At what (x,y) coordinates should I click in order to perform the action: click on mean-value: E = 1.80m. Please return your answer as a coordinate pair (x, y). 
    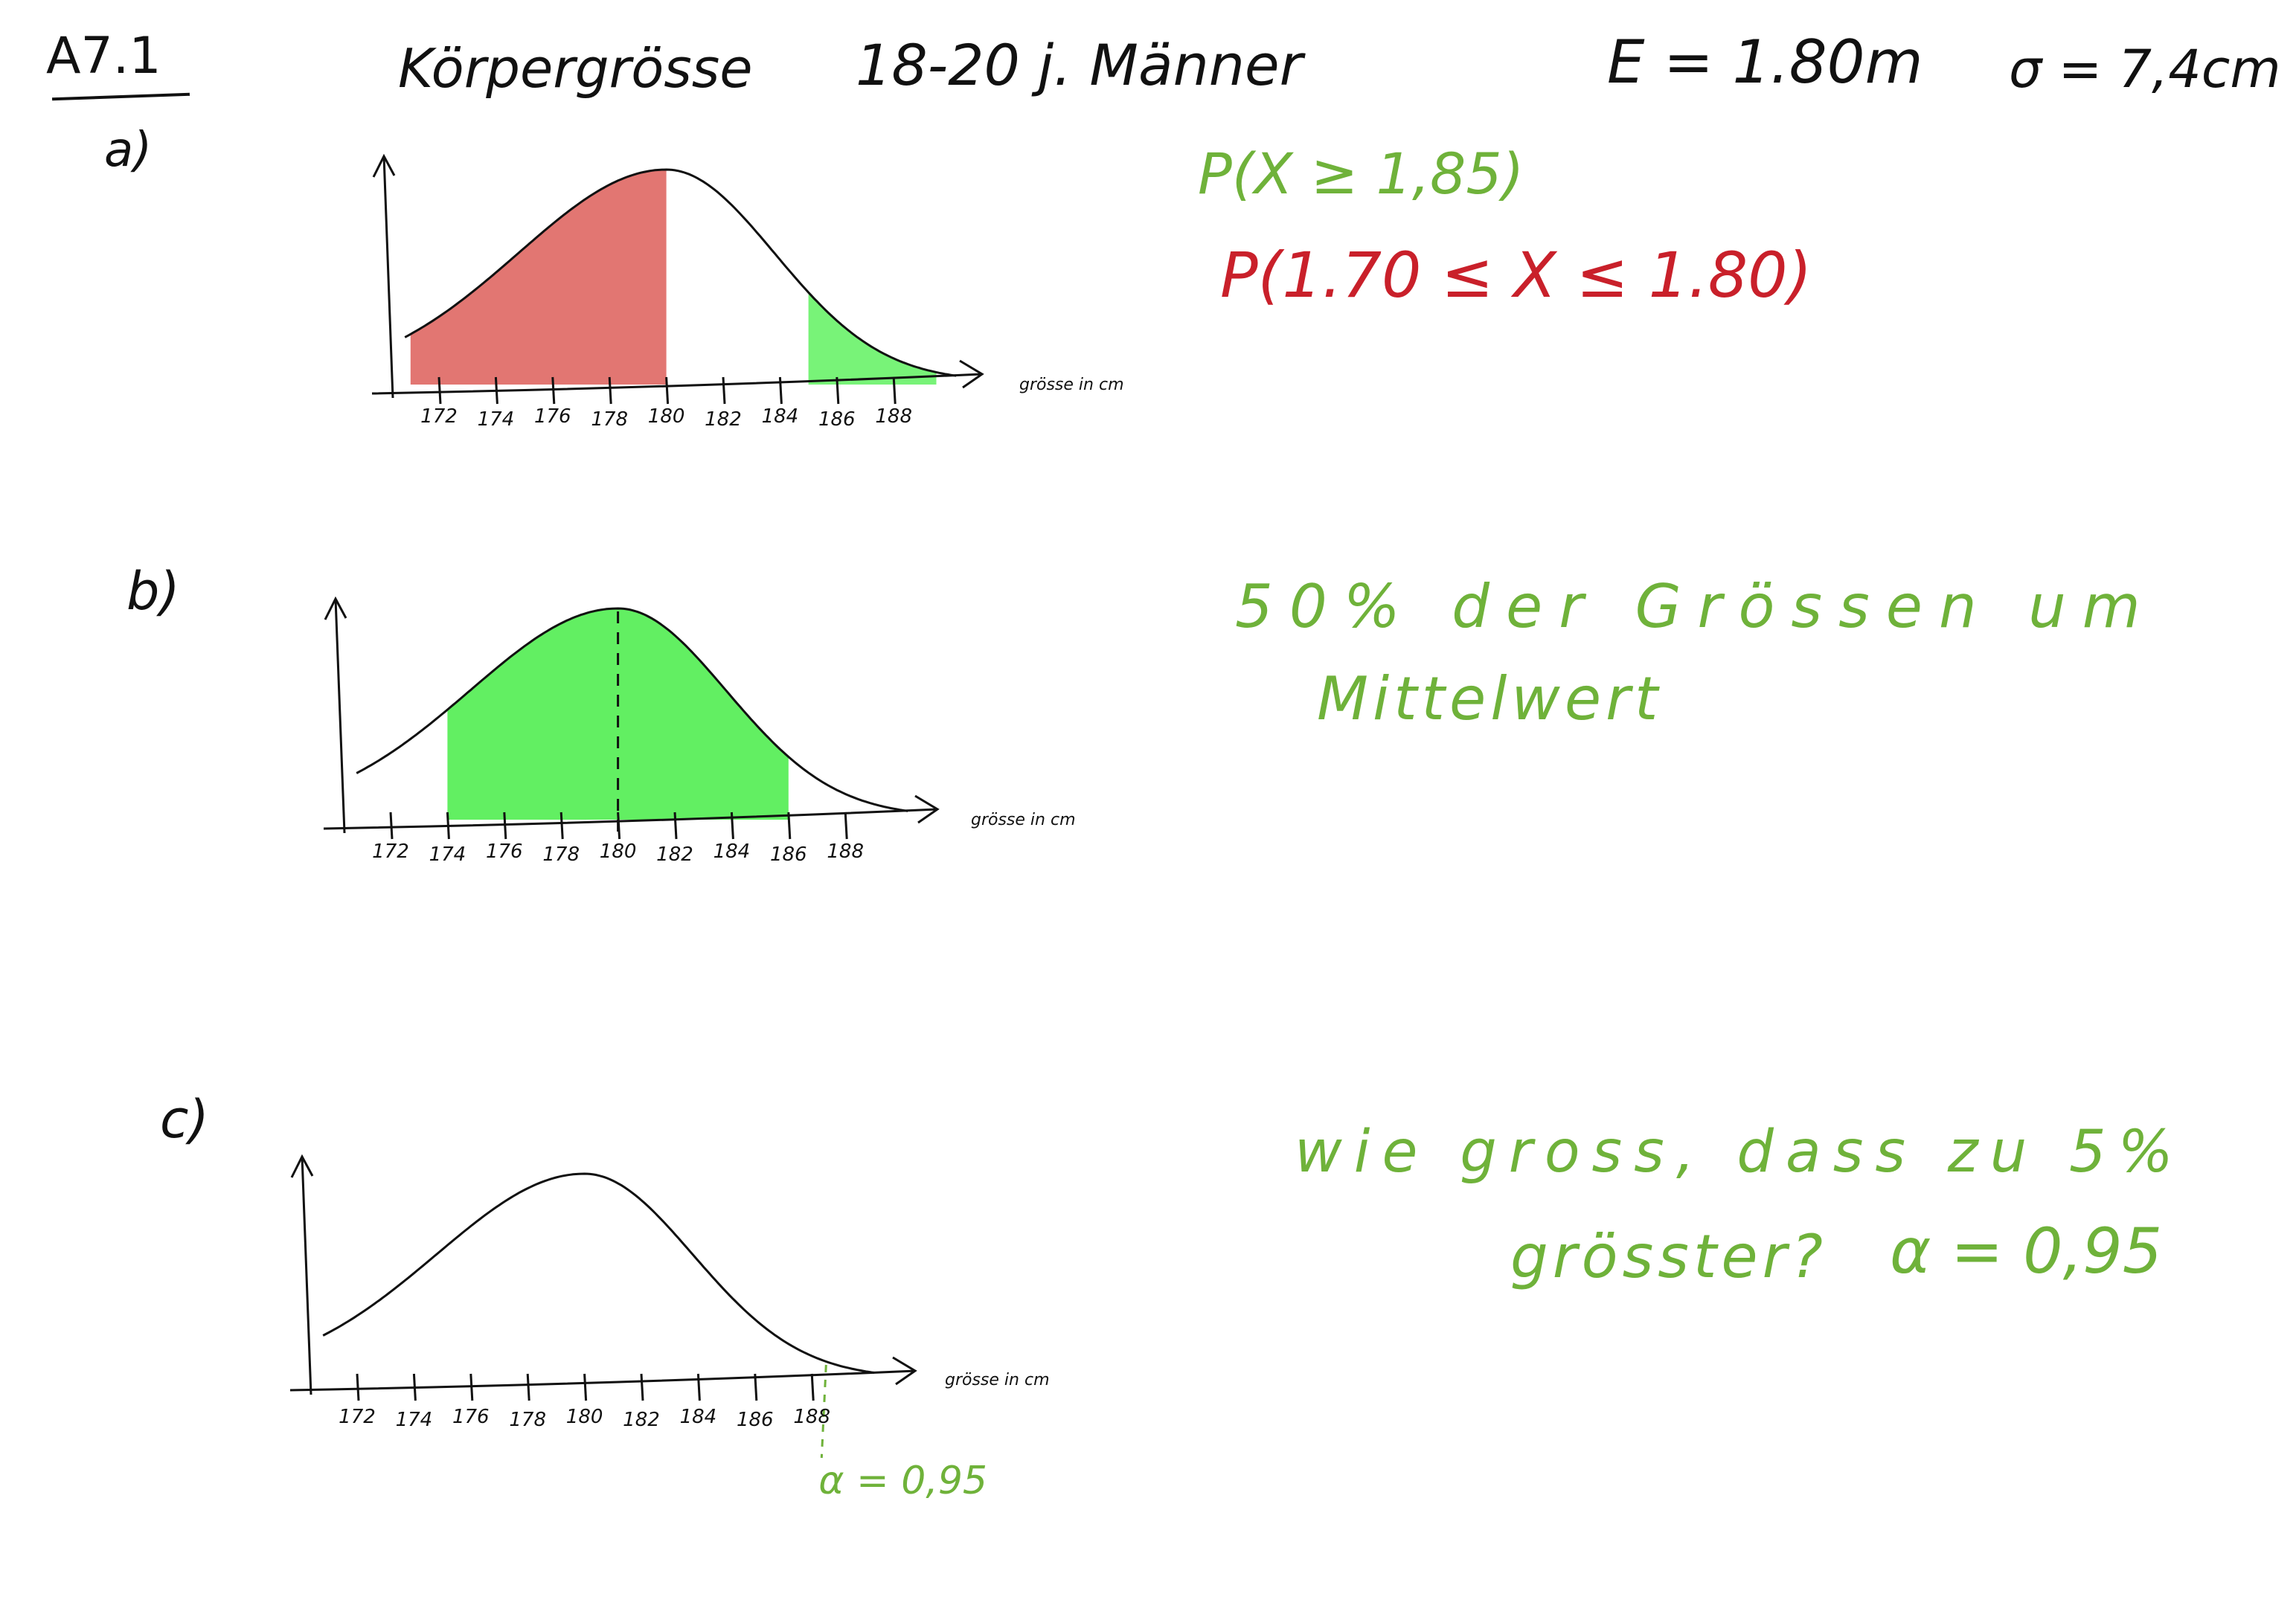
    Looking at the image, I should click on (1765, 62).